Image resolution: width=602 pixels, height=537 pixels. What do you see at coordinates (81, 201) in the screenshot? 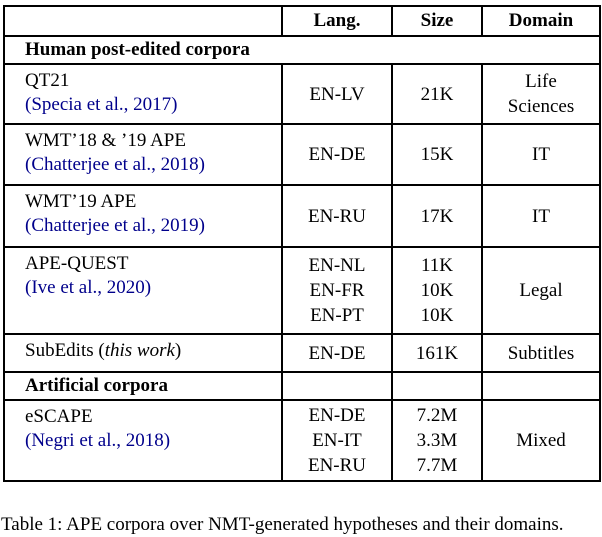
I see `corpus-name: WMT’19 APE` at bounding box center [81, 201].